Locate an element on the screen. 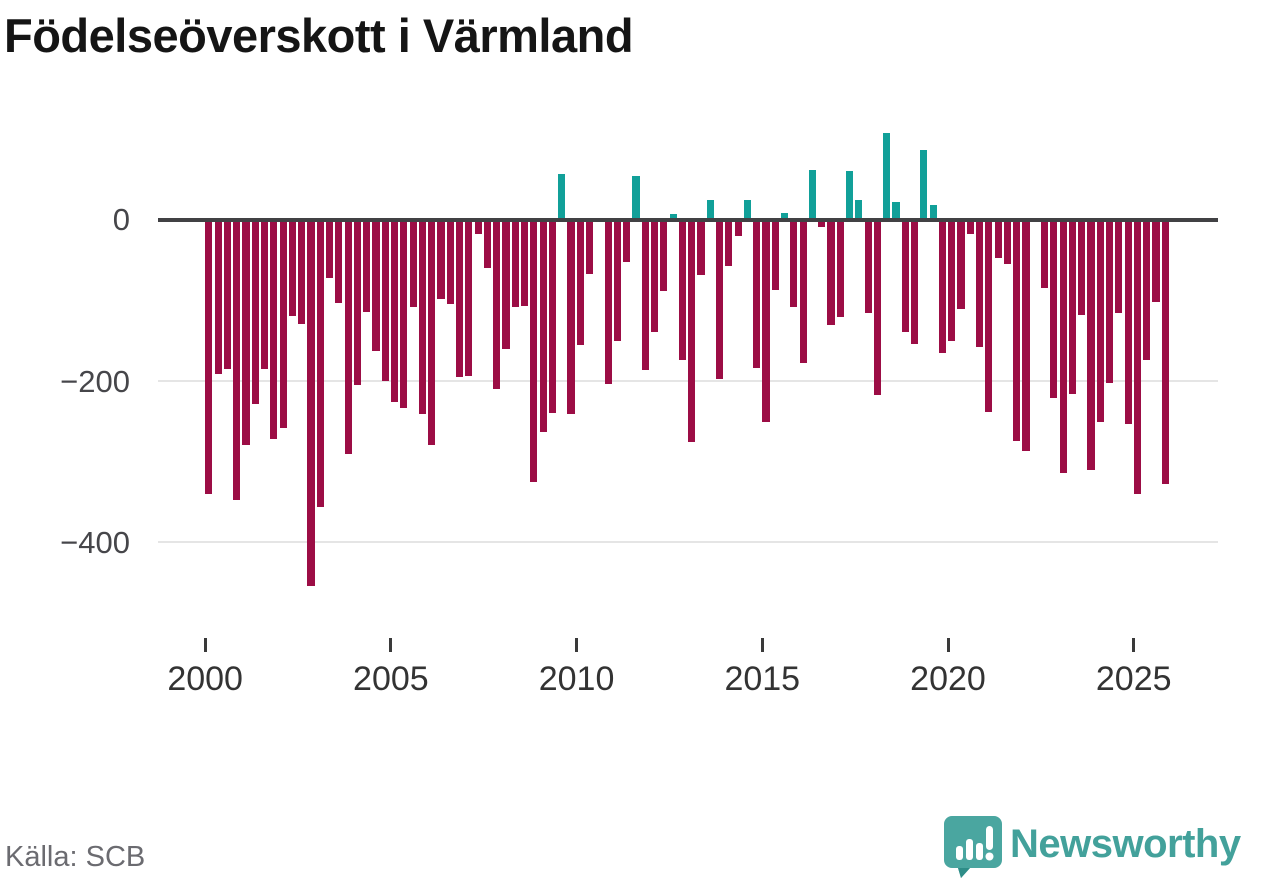 Image resolution: width=1262 pixels, height=879 pixels. newsworthy-bubble-icon is located at coordinates (973, 847).